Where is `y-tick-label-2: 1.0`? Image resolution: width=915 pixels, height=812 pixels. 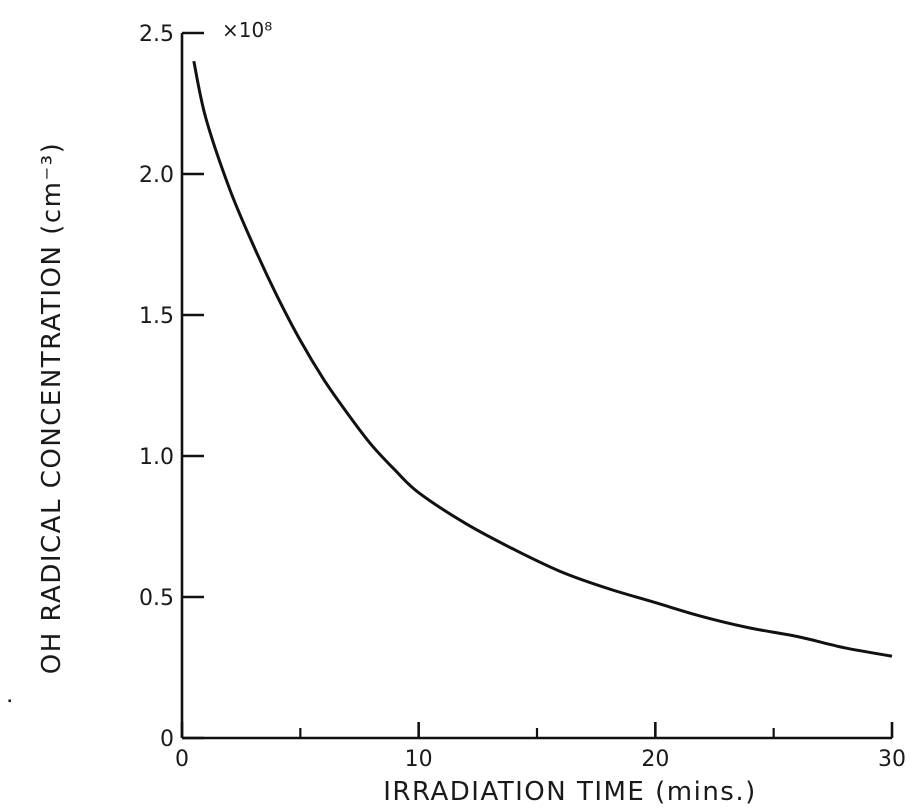 y-tick-label-2: 1.0 is located at coordinates (156, 457).